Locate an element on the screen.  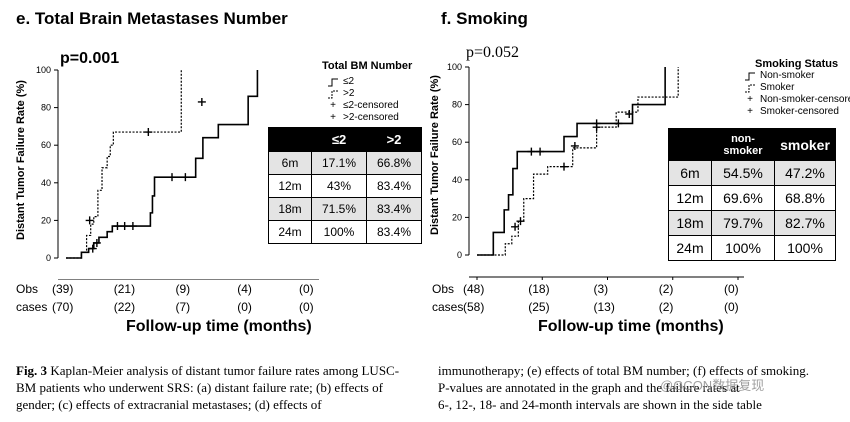
legend-item: Non-smoker is located at coordinates (797, 76).